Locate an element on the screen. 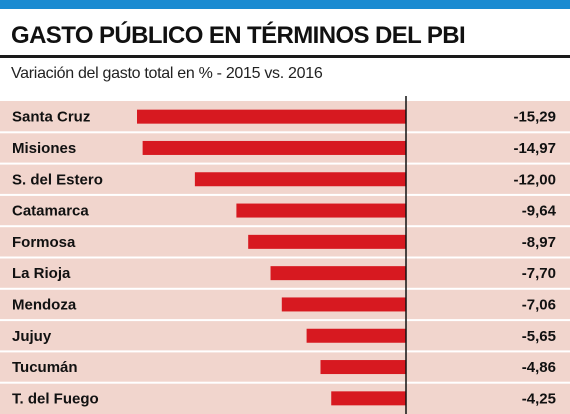 The width and height of the screenshot is (570, 414). value-label: -14,97 is located at coordinates (534, 148).